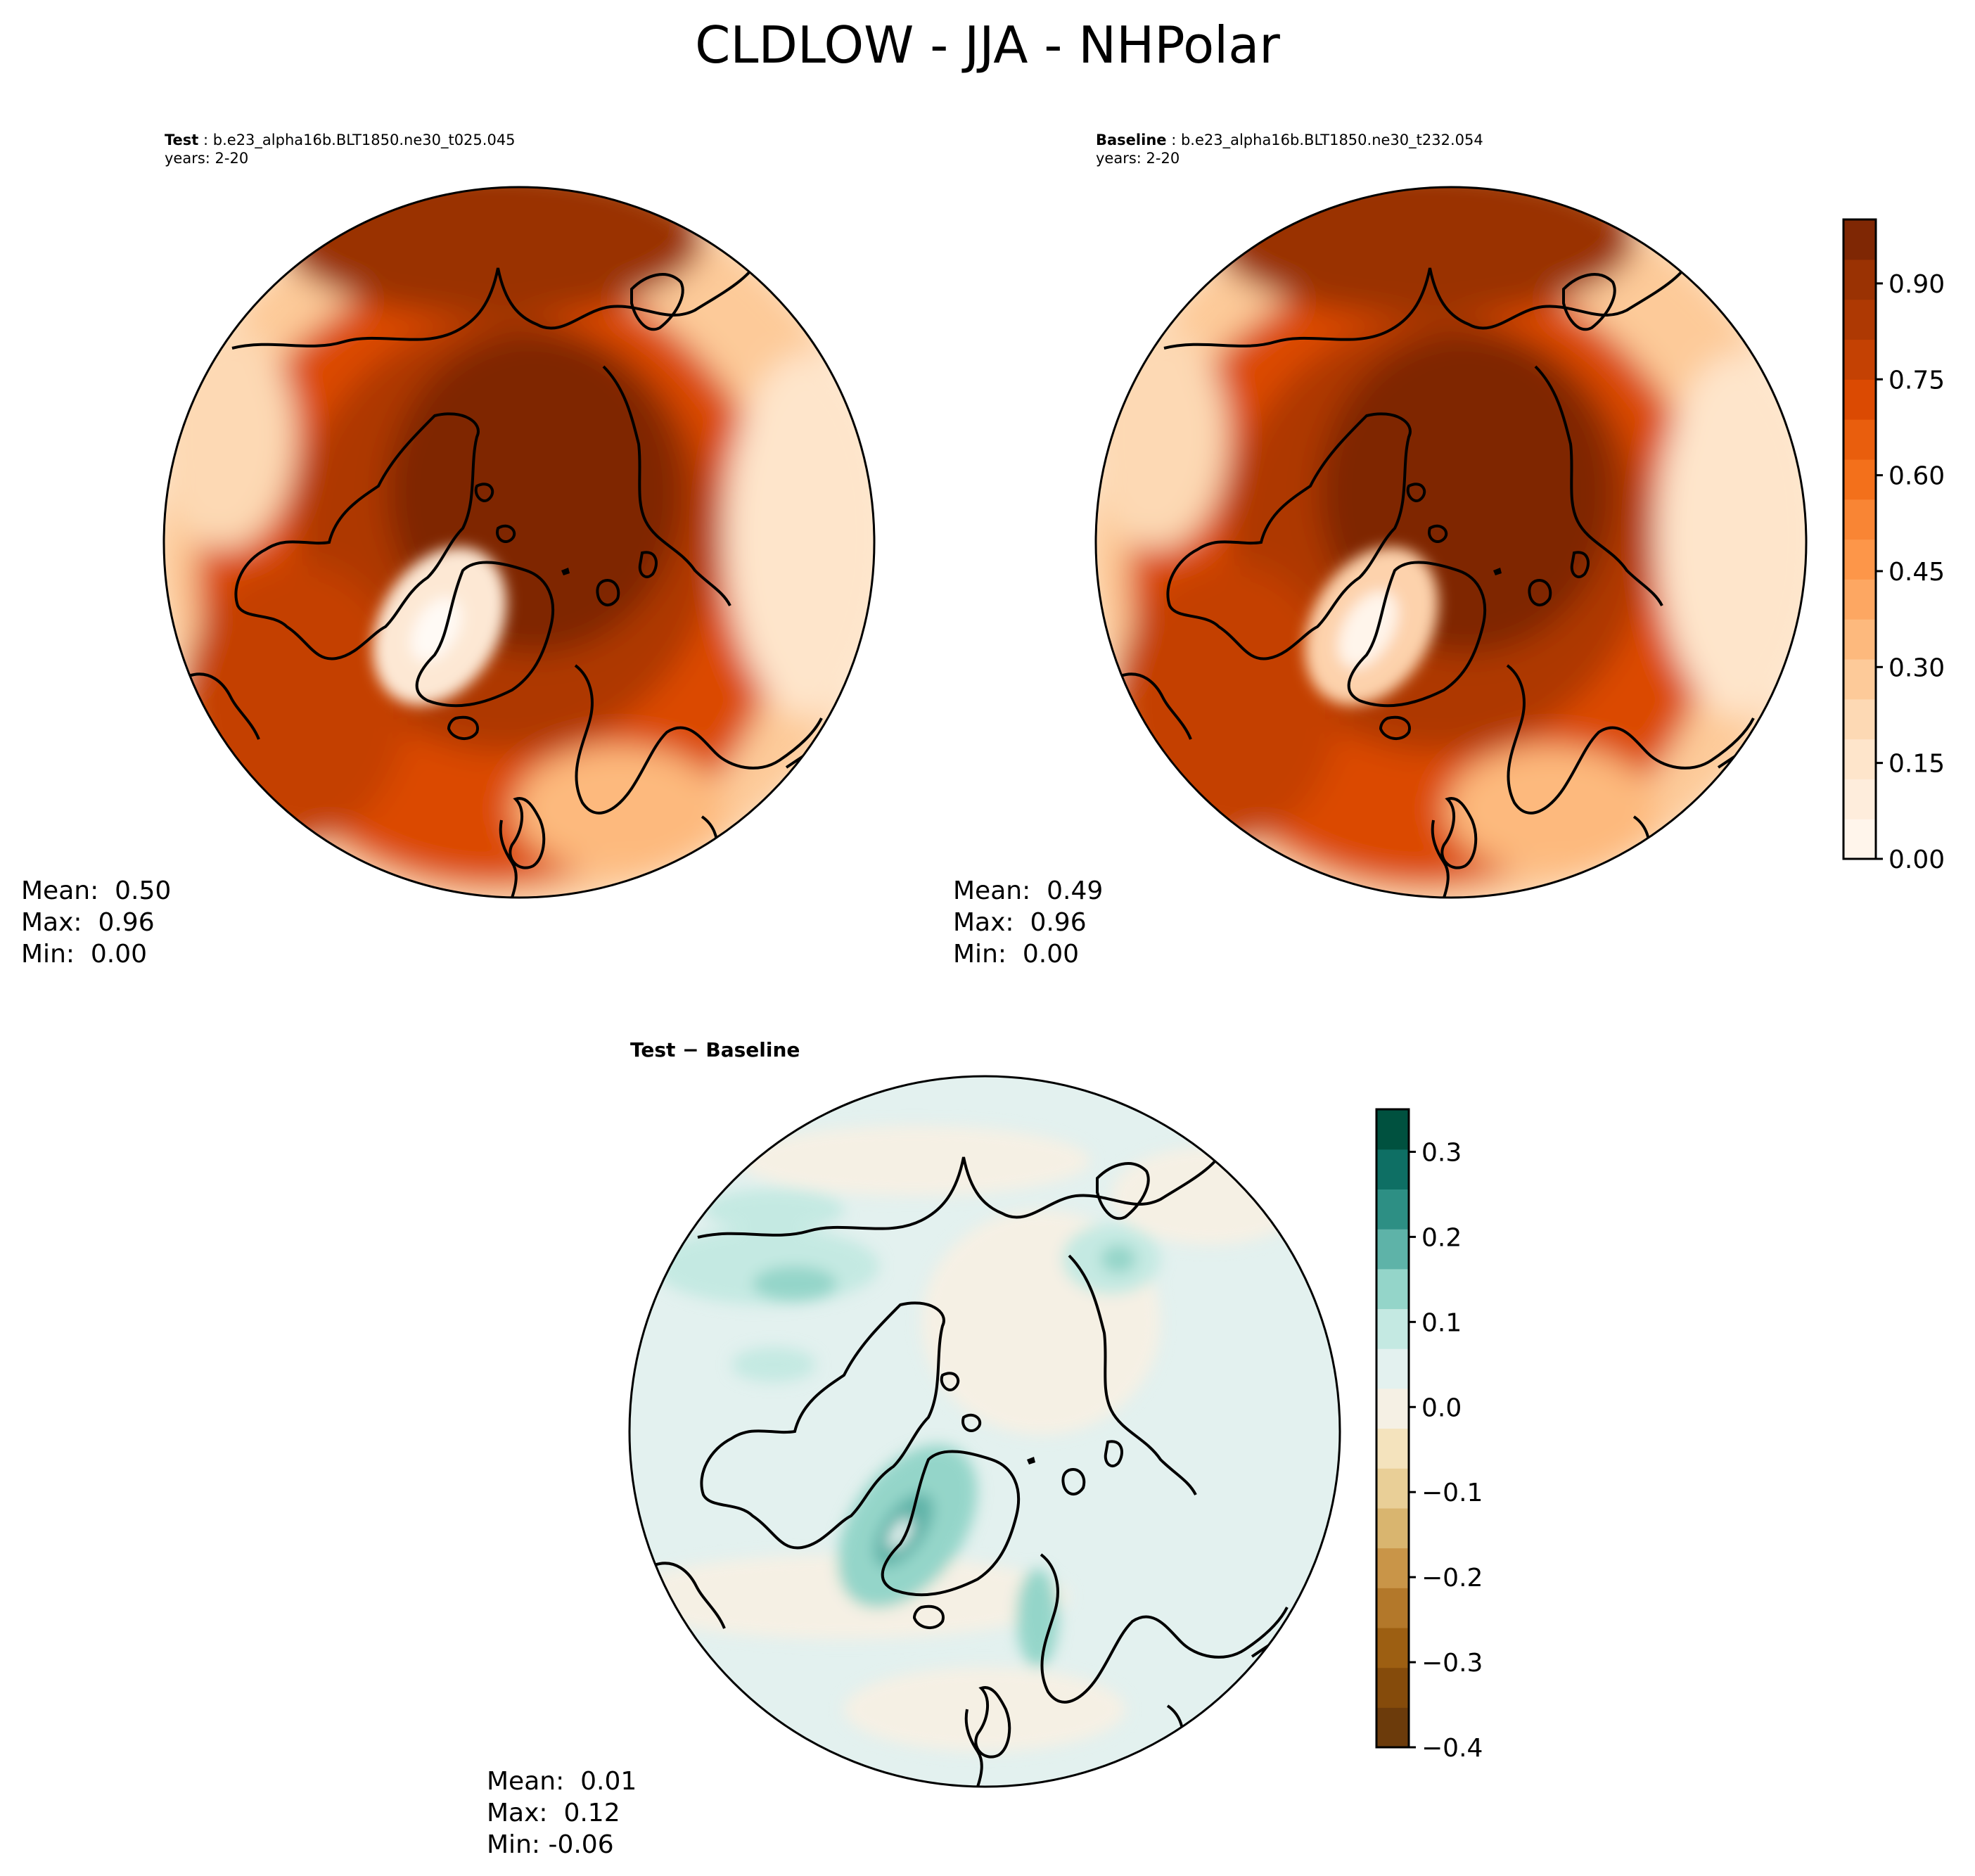 This screenshot has width=1975, height=1876. Describe the element at coordinates (1441, 1152) in the screenshot. I see `diff-colorbar-tick-label: 0.3` at that location.